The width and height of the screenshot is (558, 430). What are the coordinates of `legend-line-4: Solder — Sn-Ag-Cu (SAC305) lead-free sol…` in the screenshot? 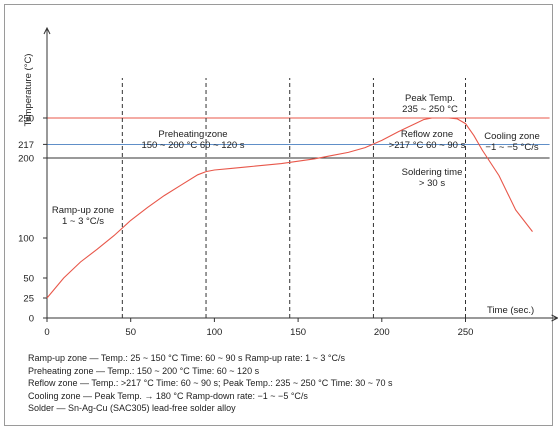 It's located at (132, 408).